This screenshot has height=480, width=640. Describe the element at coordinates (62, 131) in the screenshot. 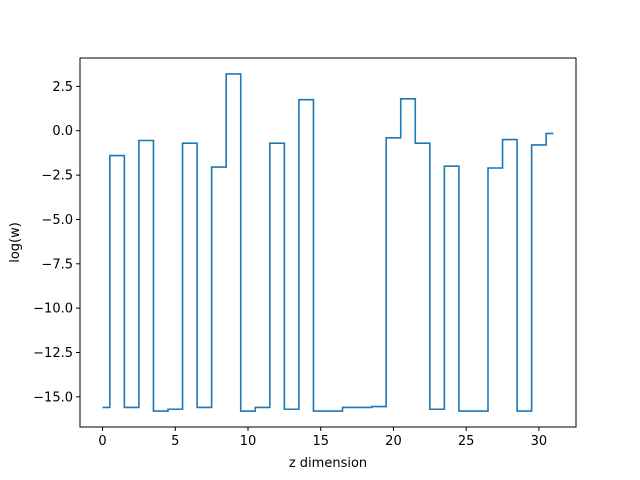

I see `y-tick-label: 0.0` at that location.